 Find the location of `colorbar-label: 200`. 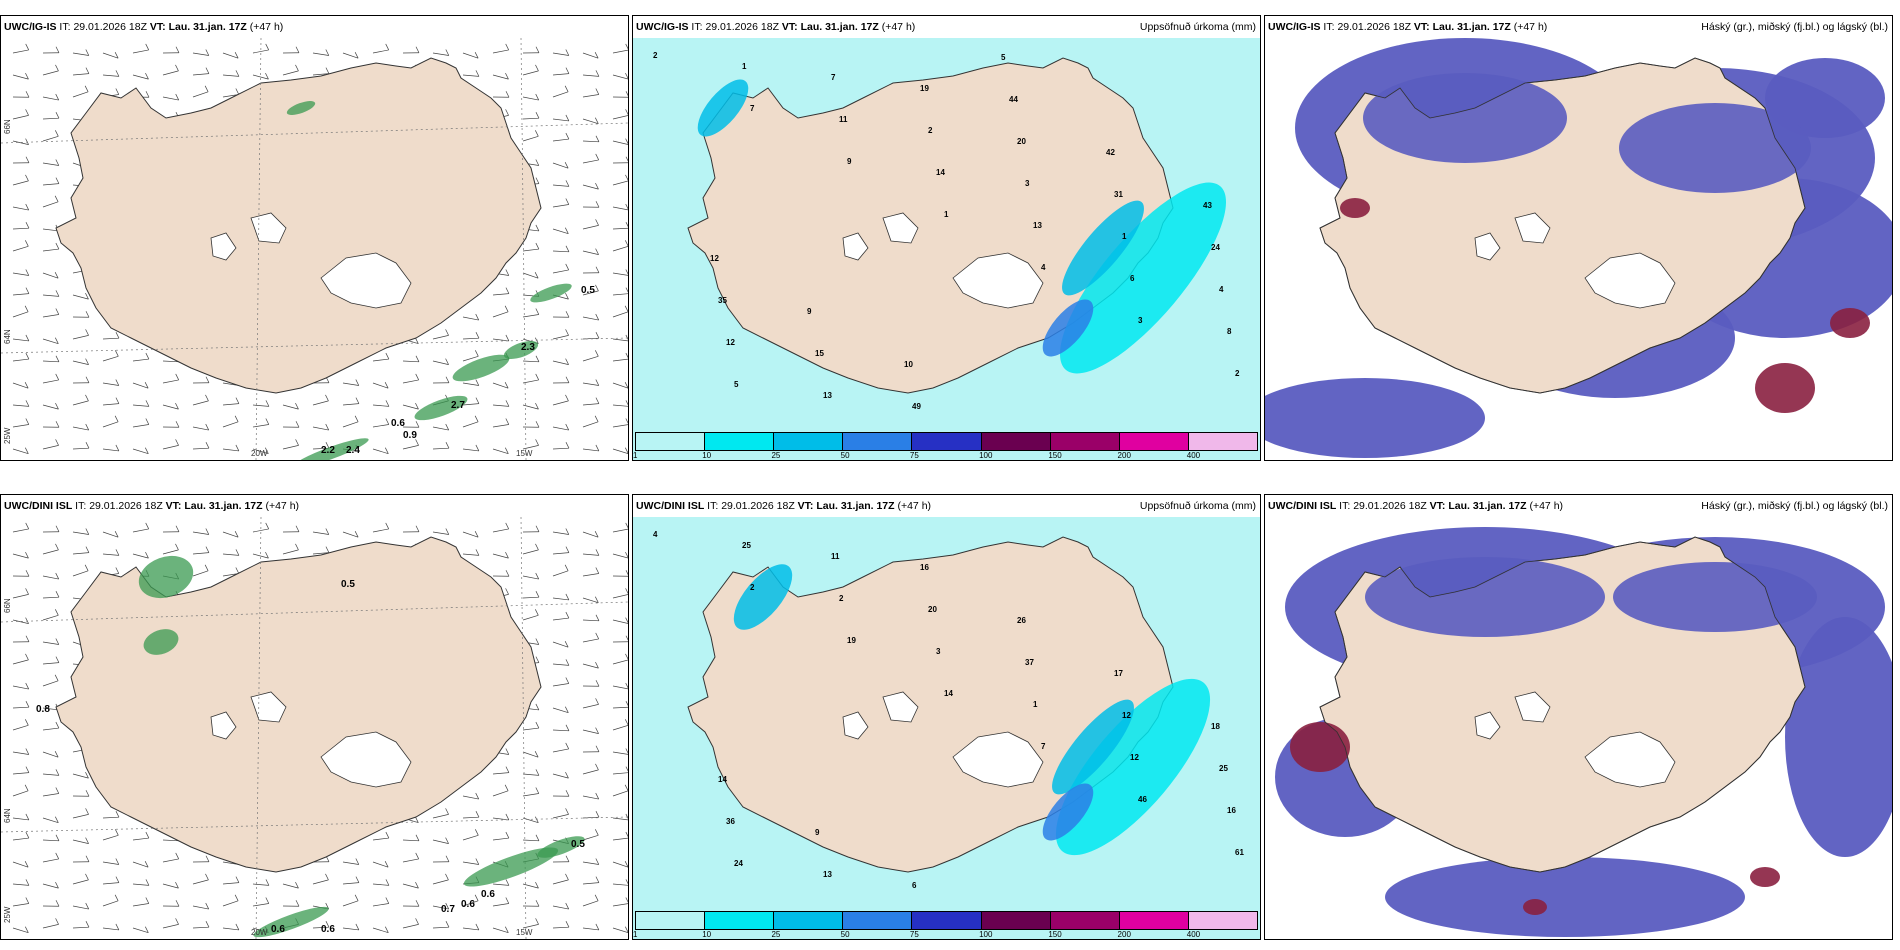

colorbar-label: 200 is located at coordinates (1124, 934).